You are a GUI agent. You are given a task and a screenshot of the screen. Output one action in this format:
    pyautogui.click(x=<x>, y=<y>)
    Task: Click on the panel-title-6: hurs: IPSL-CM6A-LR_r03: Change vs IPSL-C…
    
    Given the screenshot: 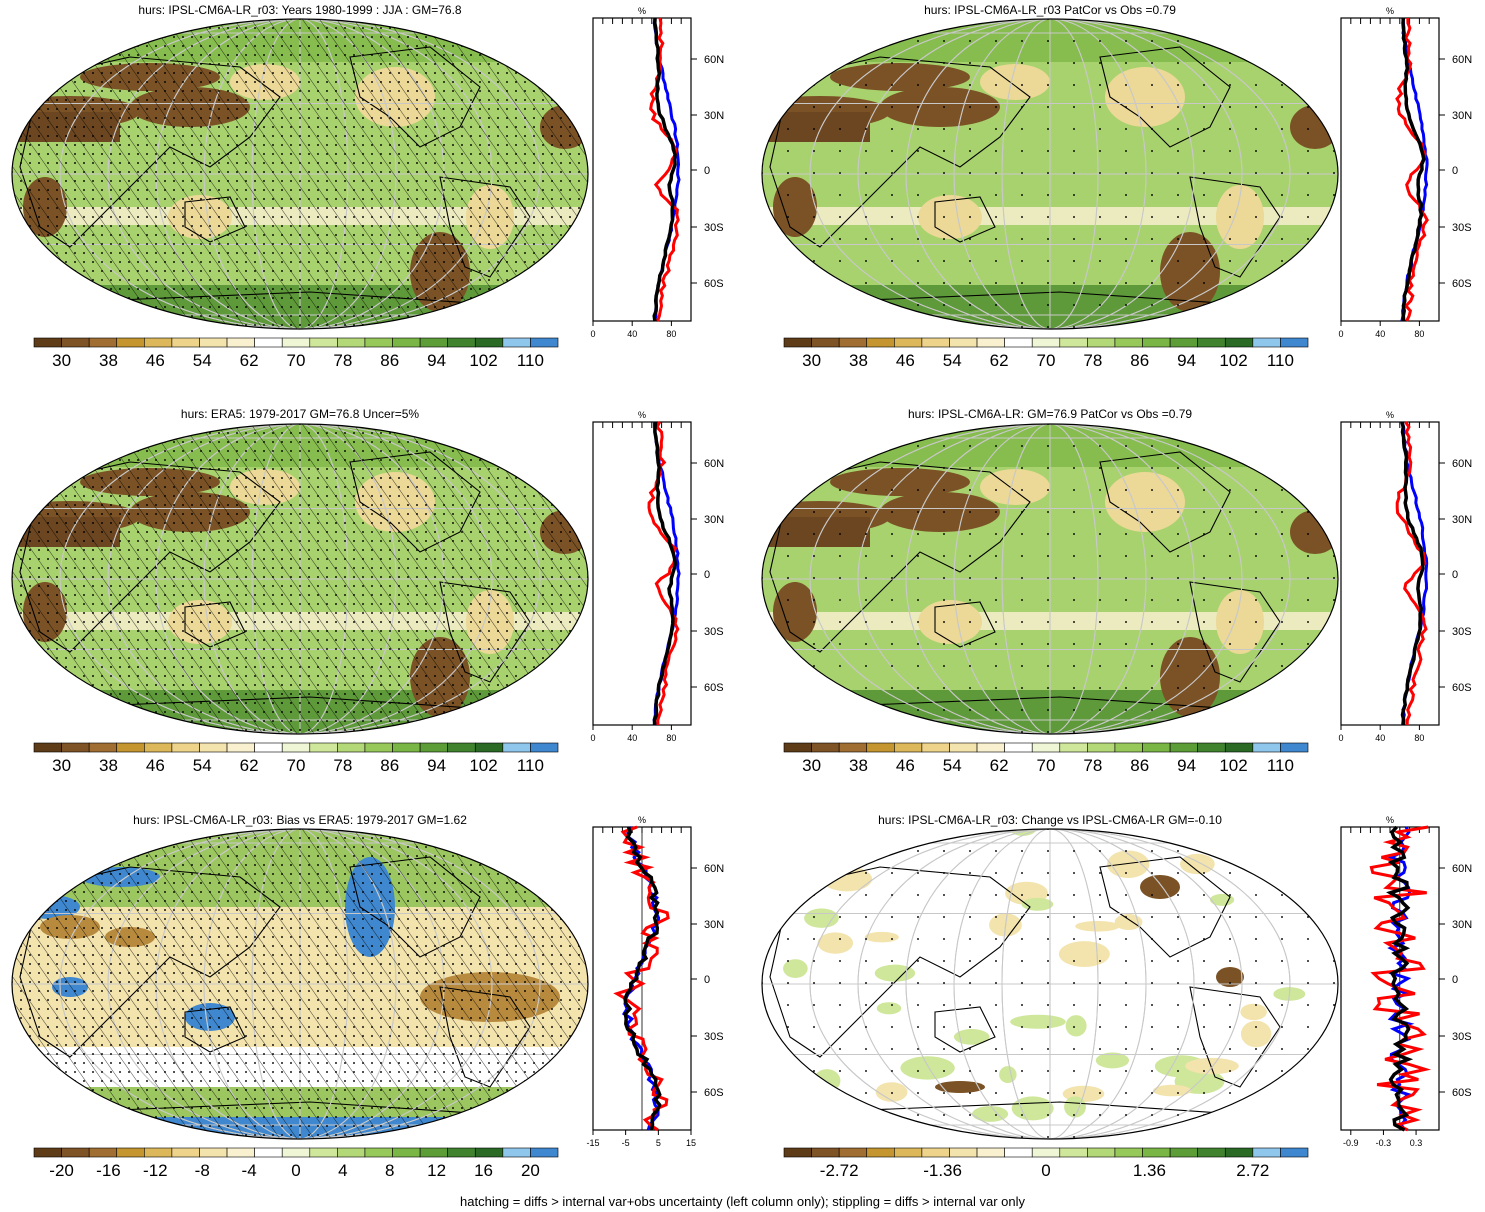 What is the action you would take?
    pyautogui.click(x=1050, y=820)
    